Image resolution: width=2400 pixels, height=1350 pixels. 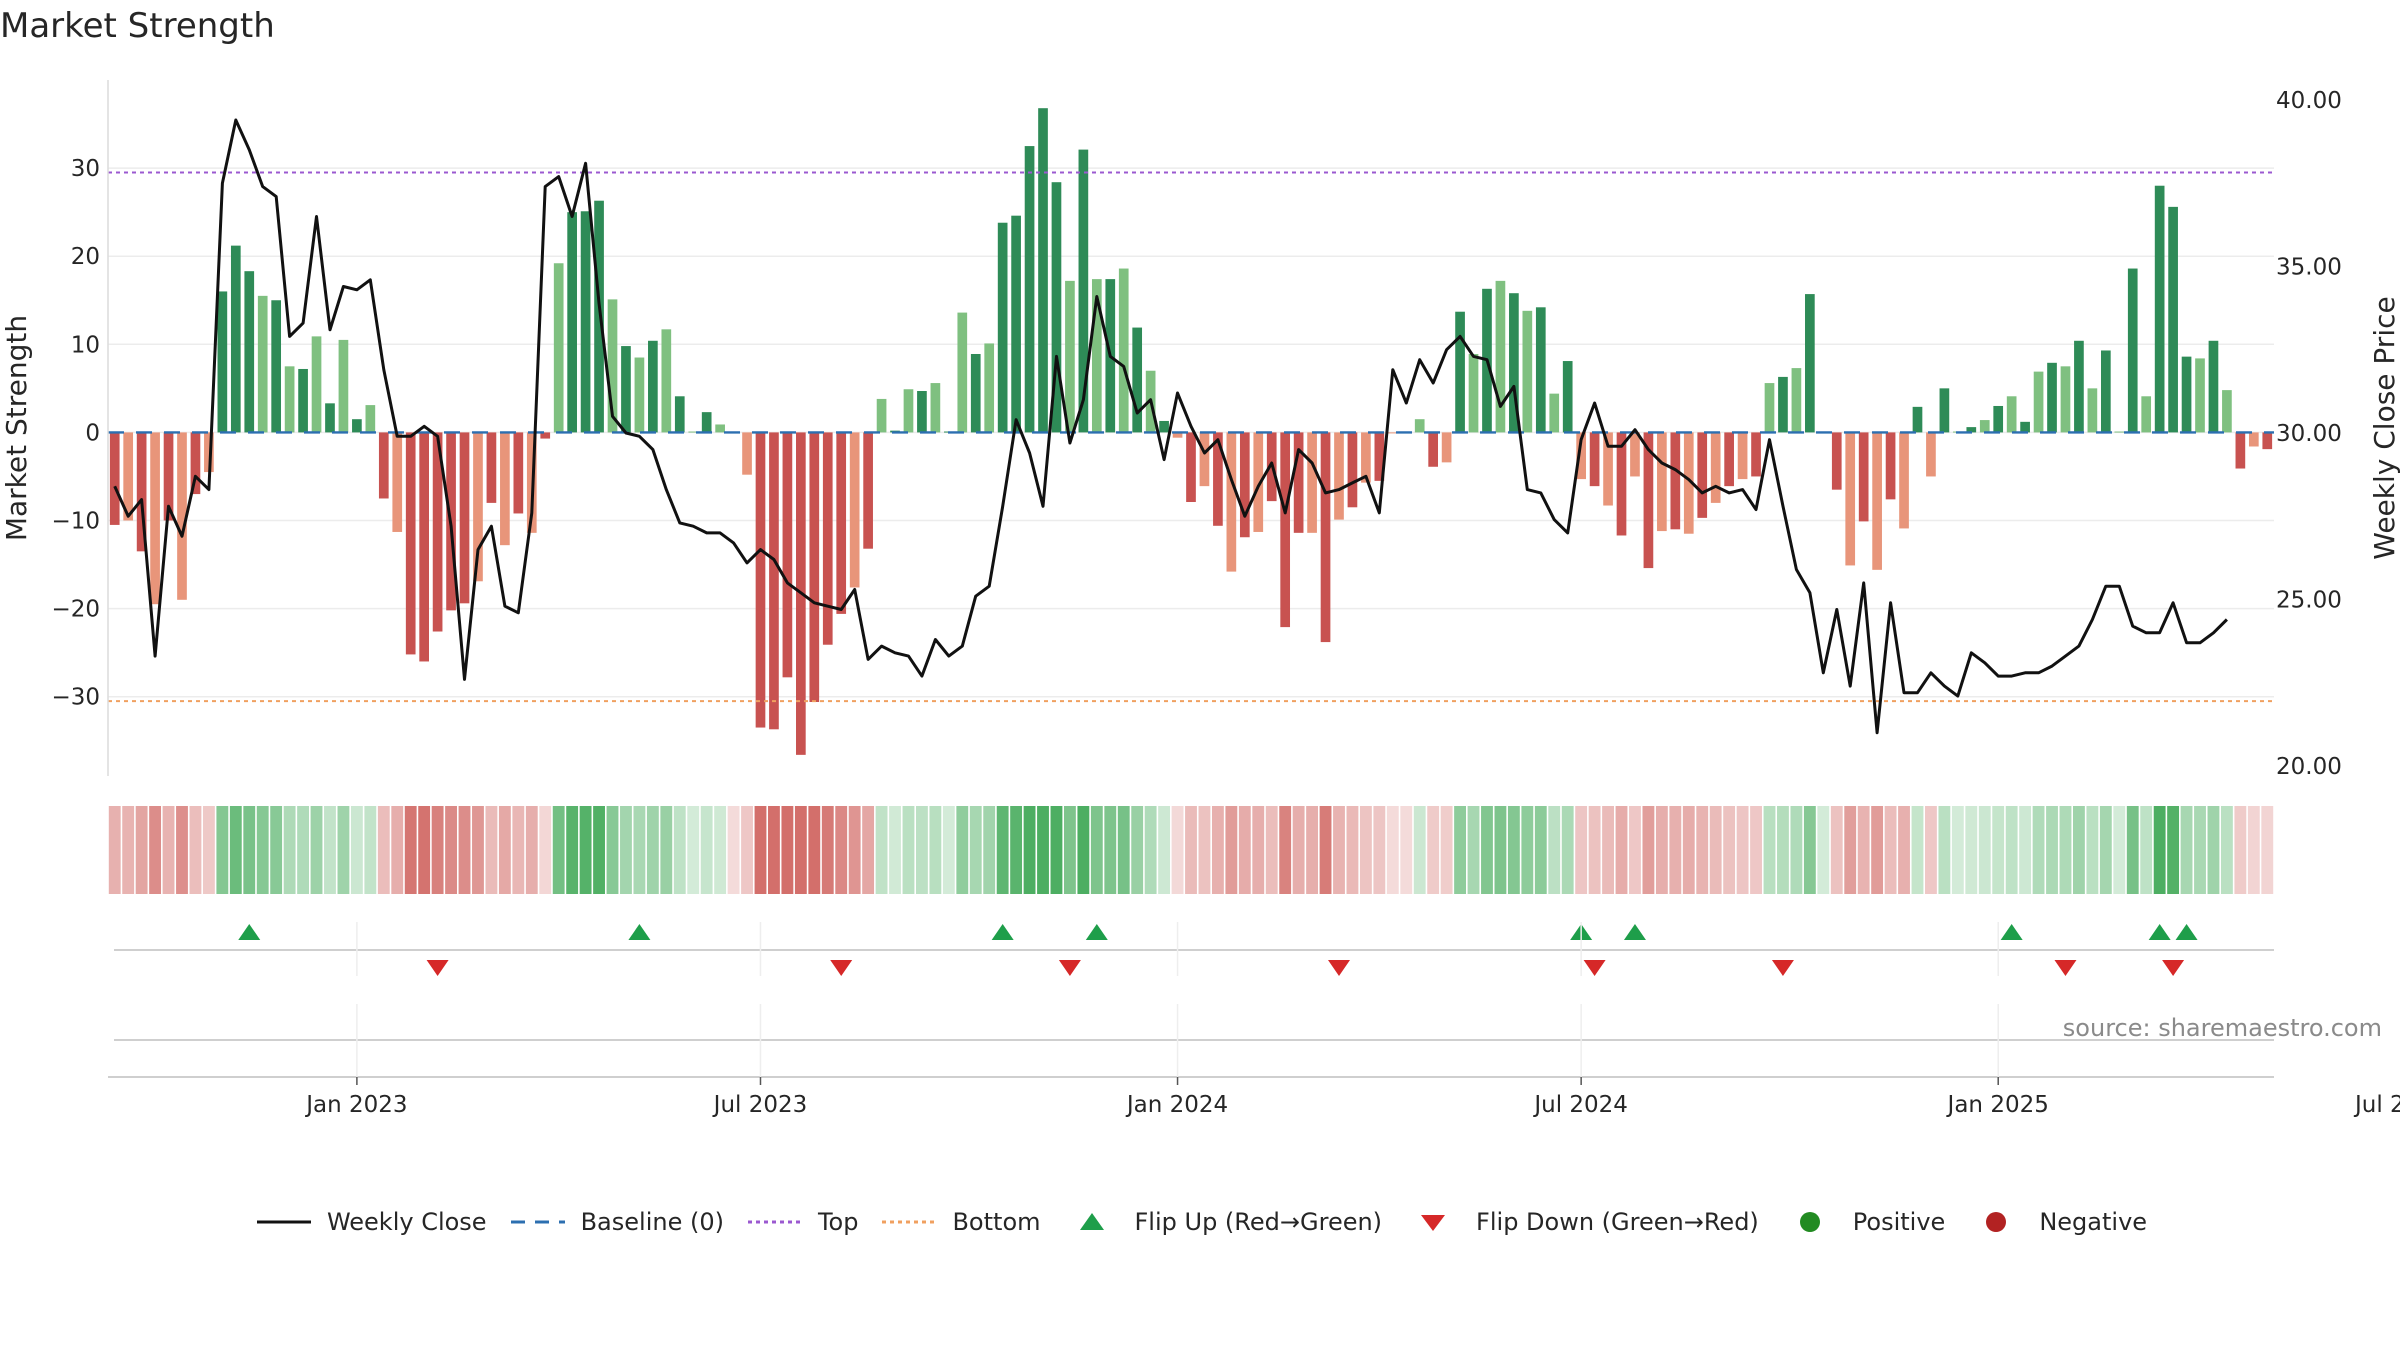 What do you see at coordinates (1433, 1223) in the screenshot?
I see `triangle-down-icon` at bounding box center [1433, 1223].